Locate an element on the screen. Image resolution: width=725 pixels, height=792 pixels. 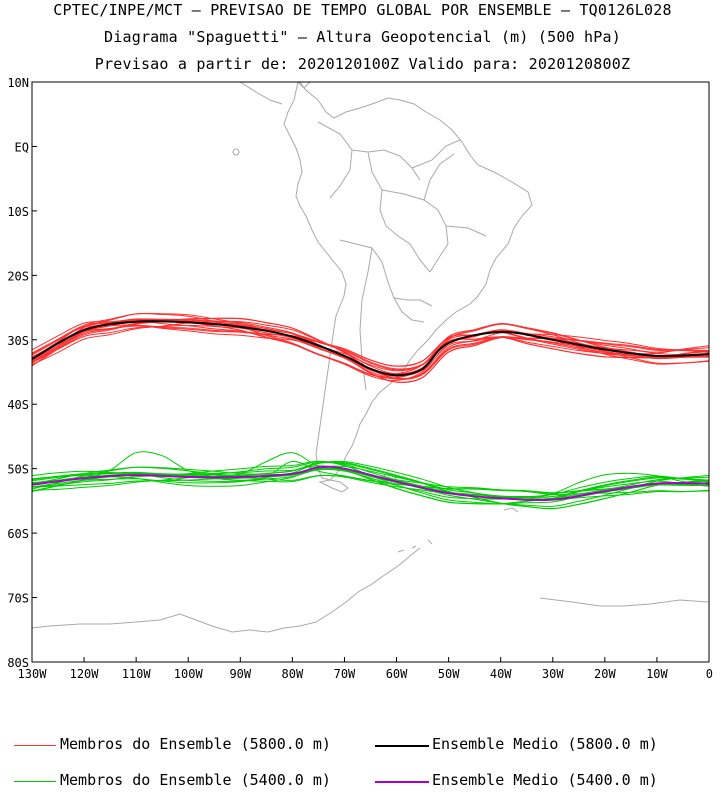
lat-label: 30S is located at coordinates (18, 341).